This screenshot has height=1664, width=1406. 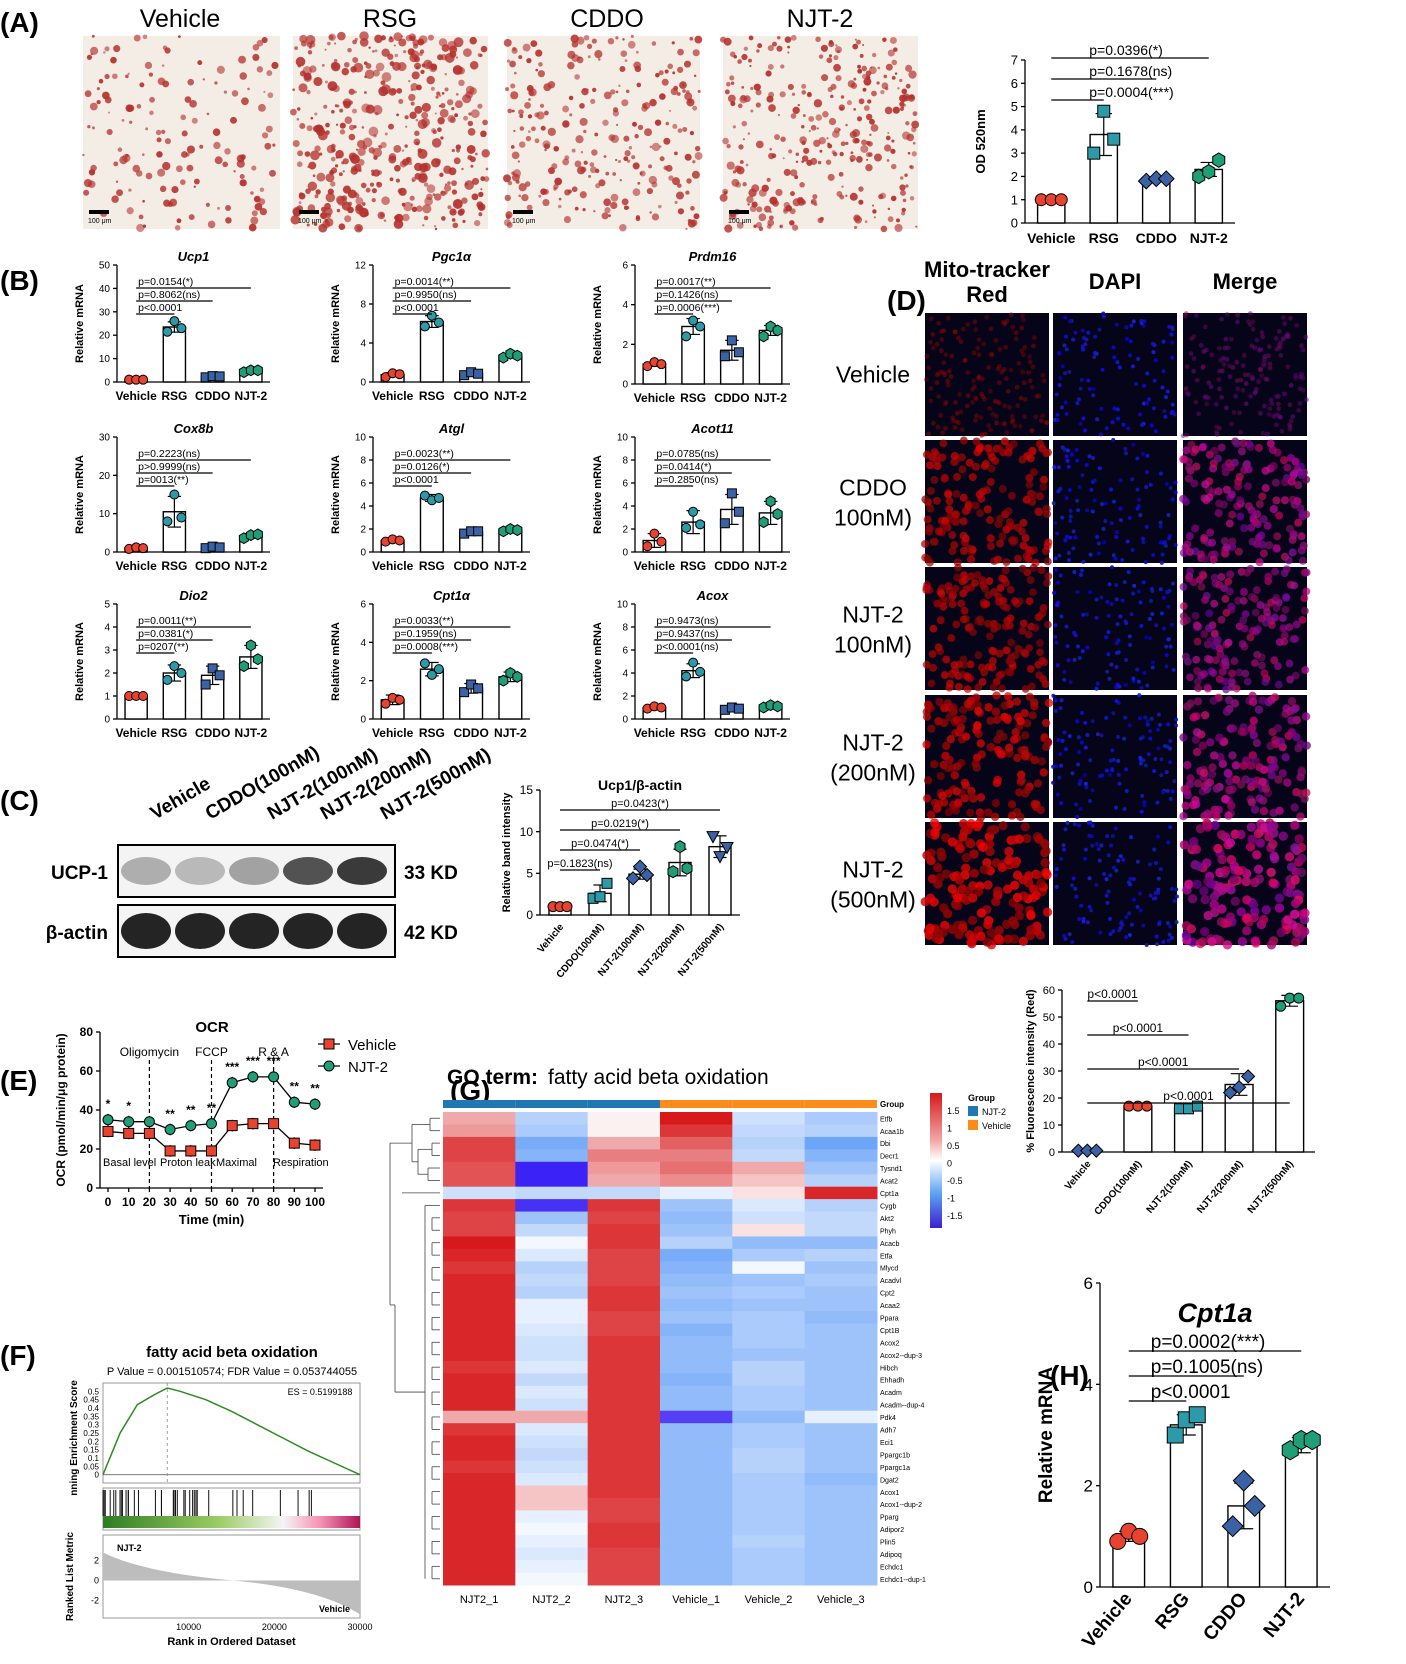 I want to click on bar-RSG, so click(x=1186, y=1506).